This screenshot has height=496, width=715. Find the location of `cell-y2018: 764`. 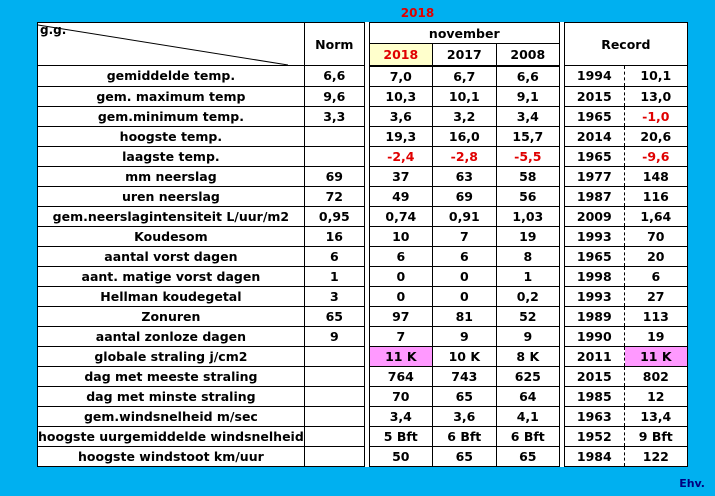

cell-y2018: 764 is located at coordinates (400, 376).